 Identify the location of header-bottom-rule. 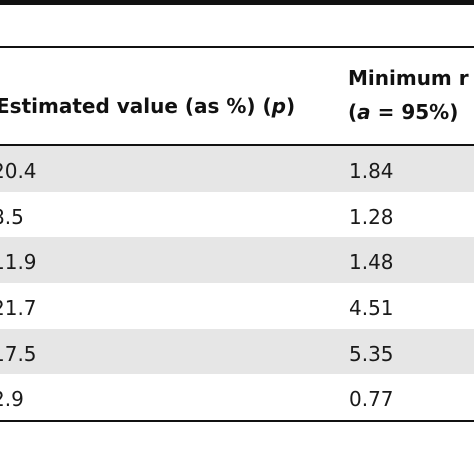
(237, 145).